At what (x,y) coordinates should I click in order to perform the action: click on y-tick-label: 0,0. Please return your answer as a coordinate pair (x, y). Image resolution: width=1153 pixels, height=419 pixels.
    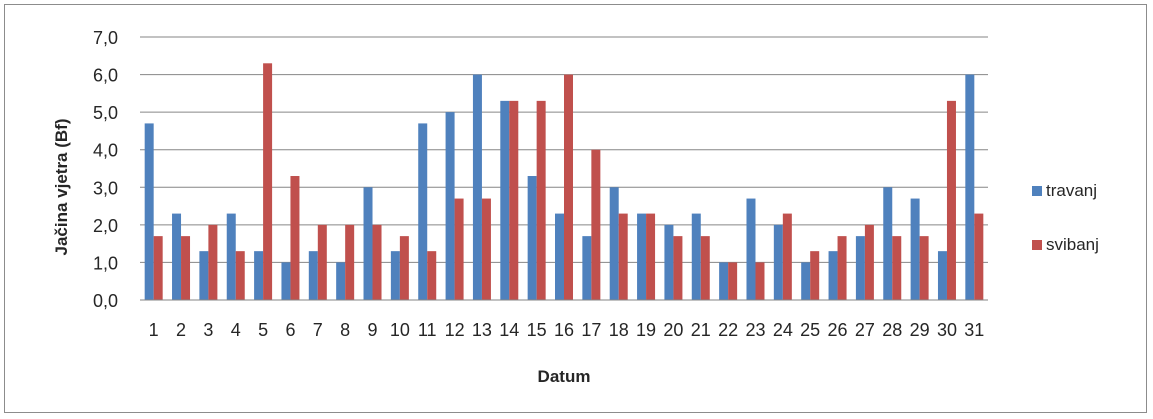
    Looking at the image, I should click on (105, 301).